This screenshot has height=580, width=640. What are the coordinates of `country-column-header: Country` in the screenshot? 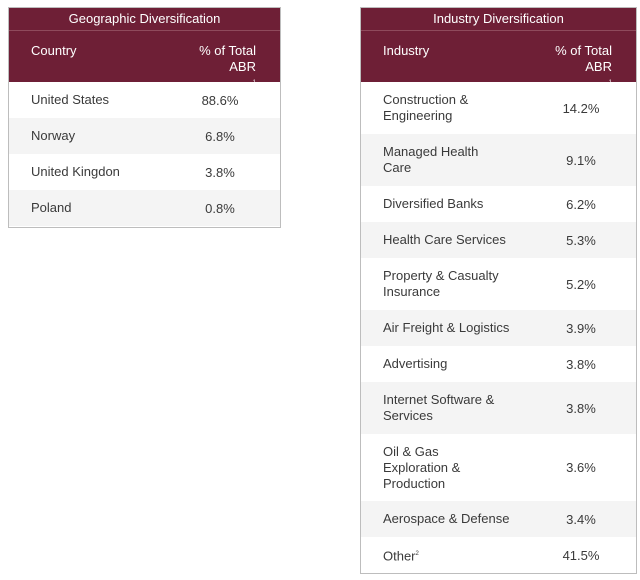 It's located at (54, 50).